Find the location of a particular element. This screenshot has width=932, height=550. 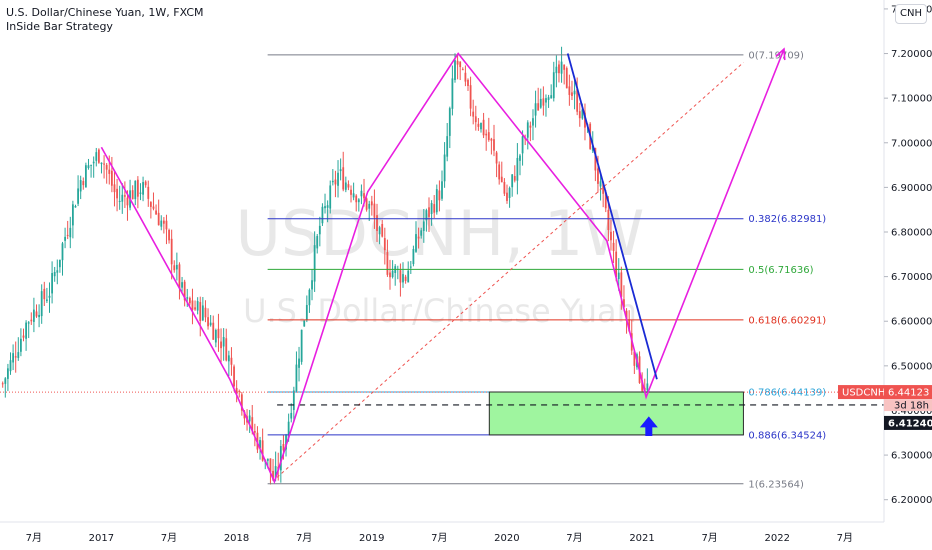

currency-button: CNH is located at coordinates (911, 14).